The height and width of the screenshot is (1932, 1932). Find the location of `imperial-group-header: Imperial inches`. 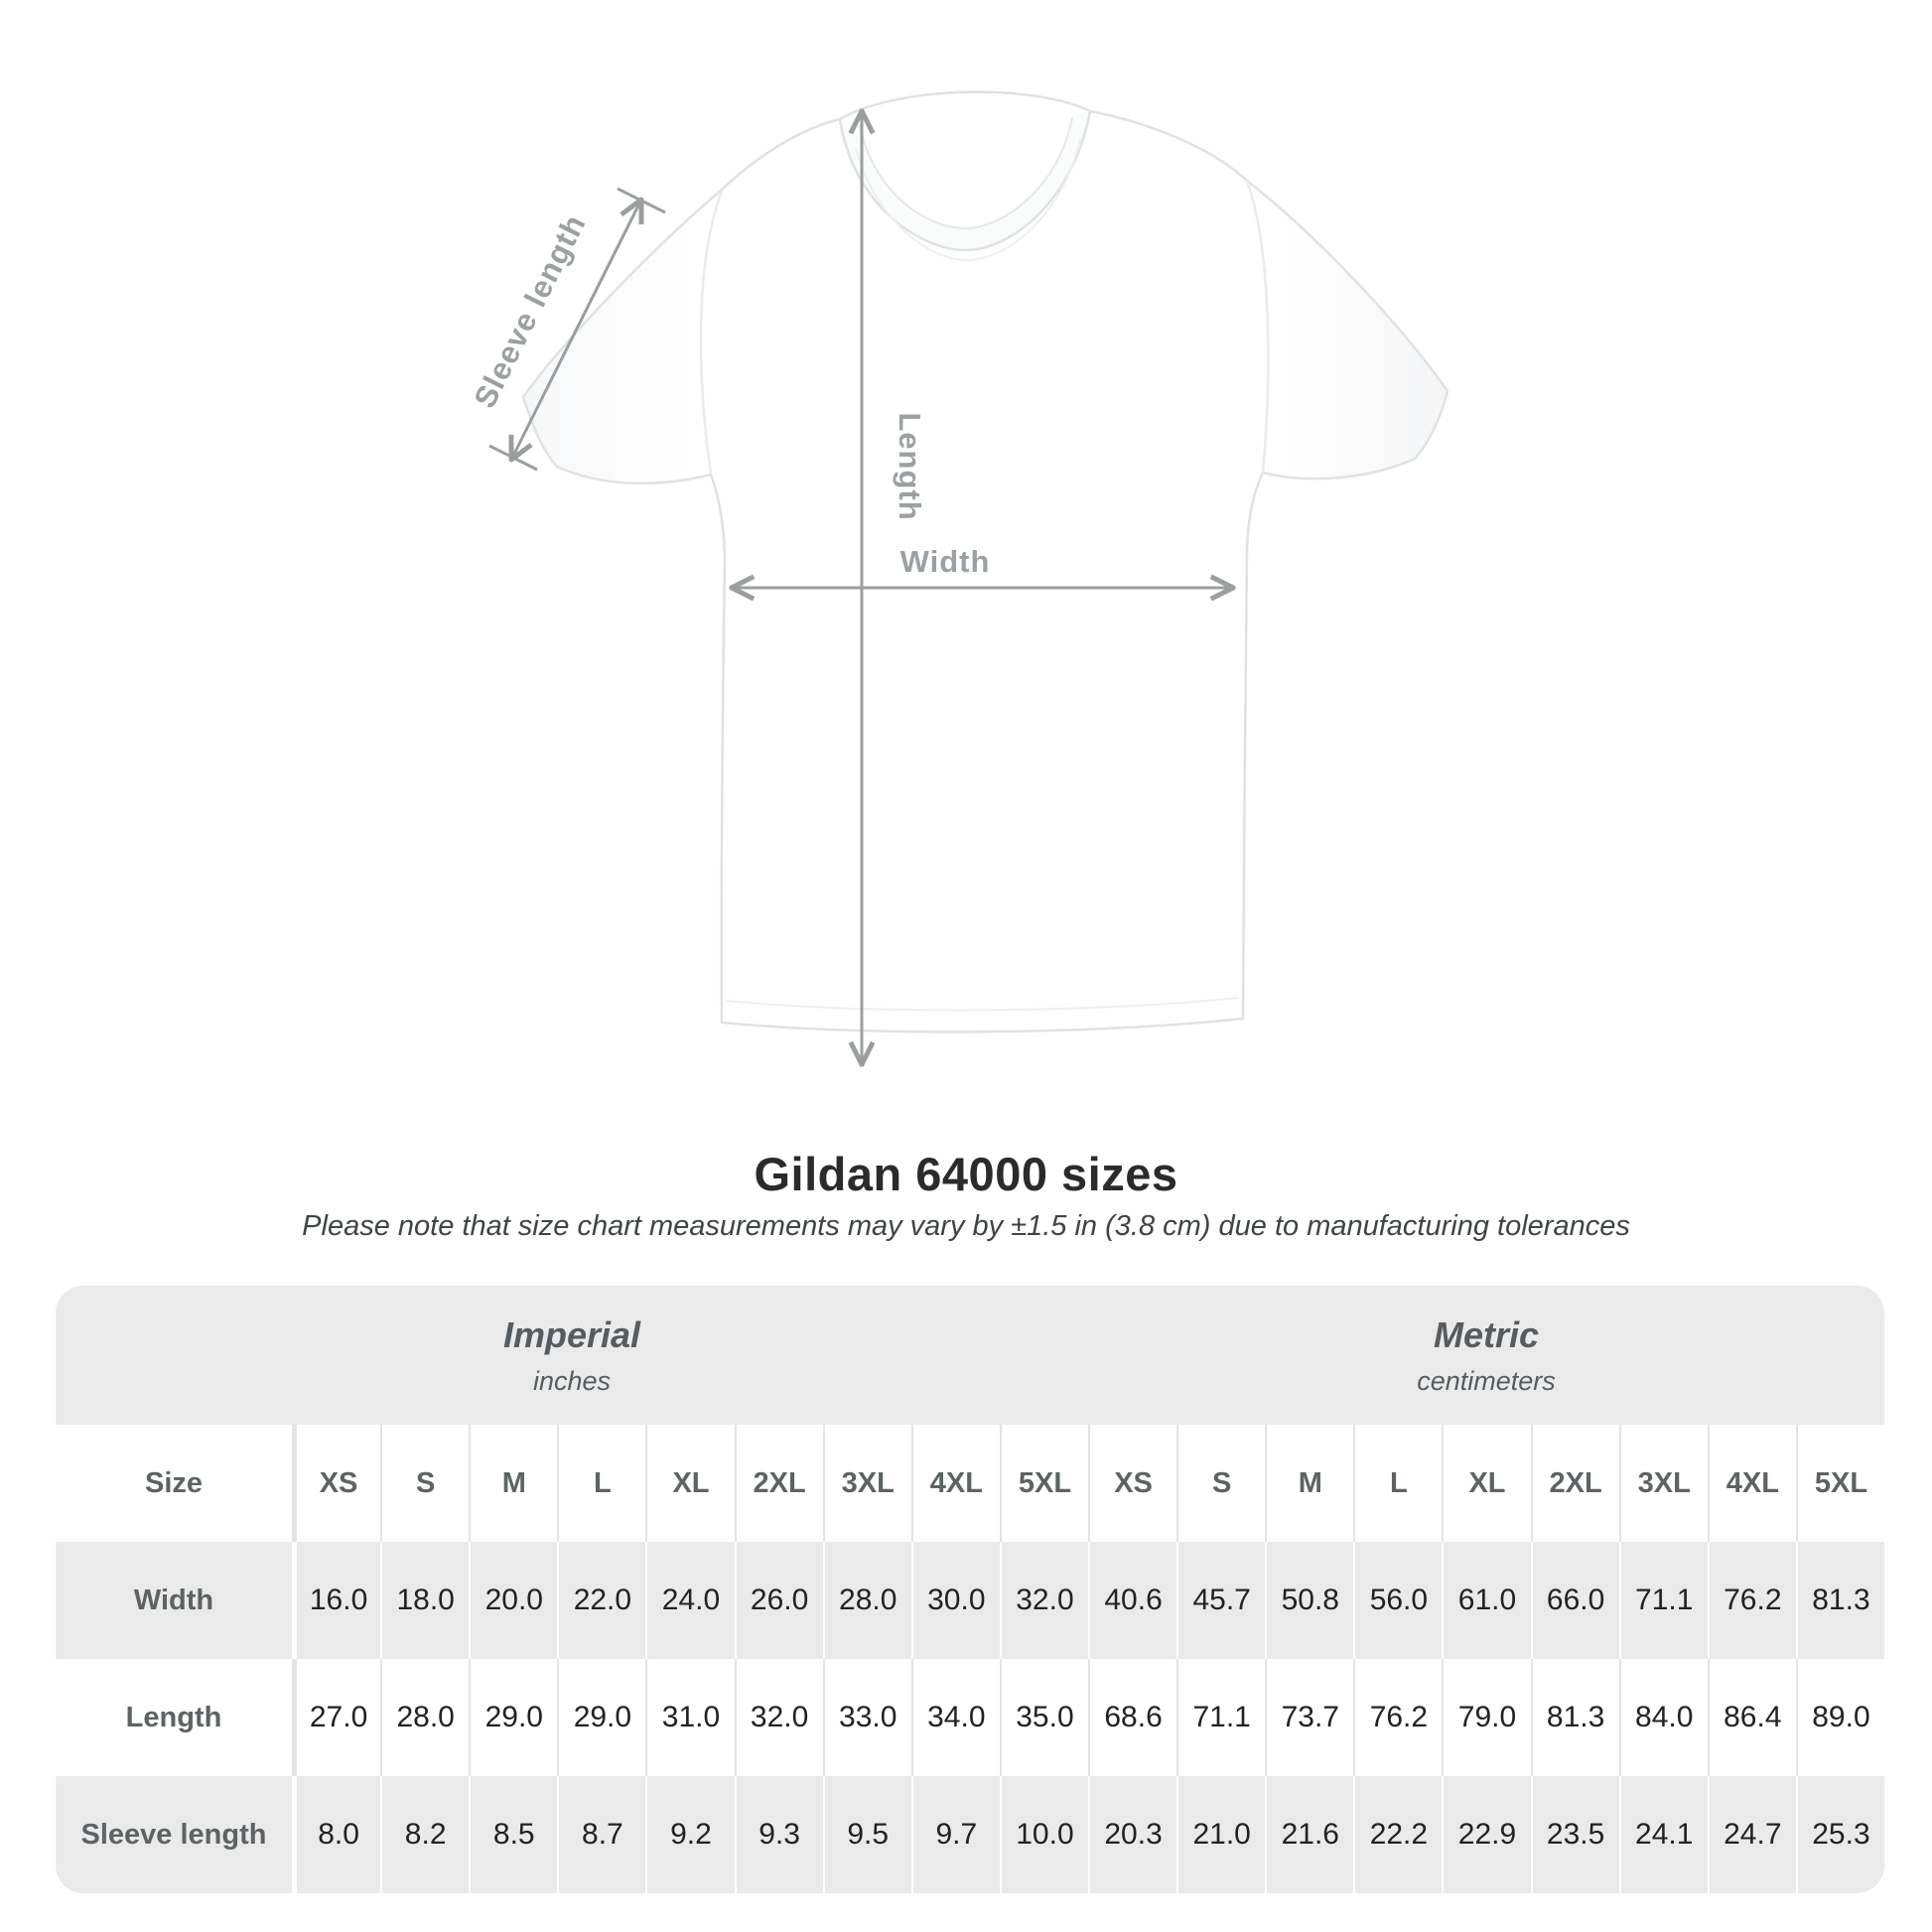

imperial-group-header: Imperial inches is located at coordinates (572, 1355).